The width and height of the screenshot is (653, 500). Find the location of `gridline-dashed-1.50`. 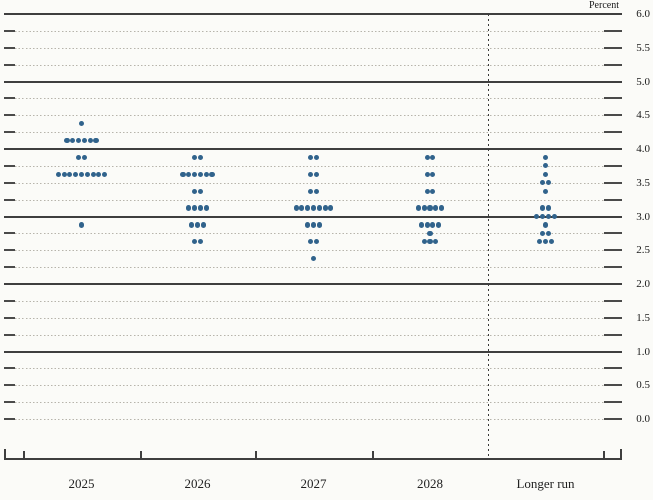

gridline-dashed-1.50 is located at coordinates (309, 318).